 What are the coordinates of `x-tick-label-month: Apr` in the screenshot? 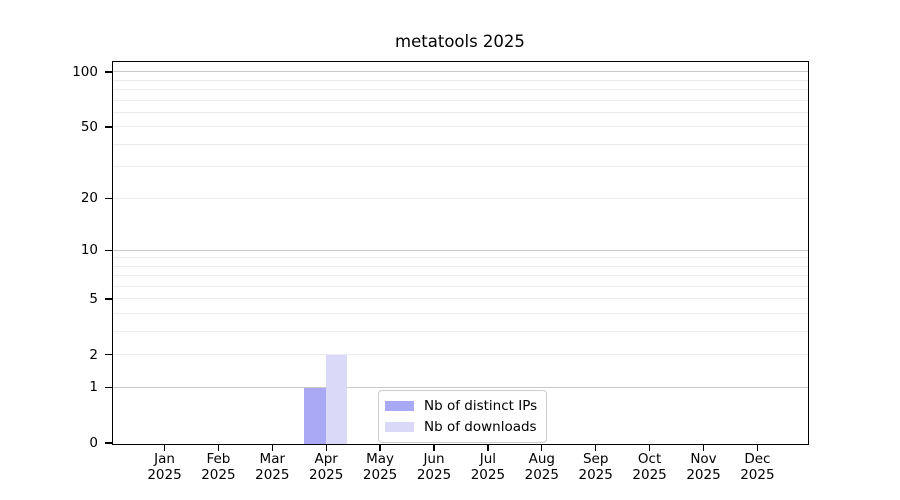 It's located at (326, 459).